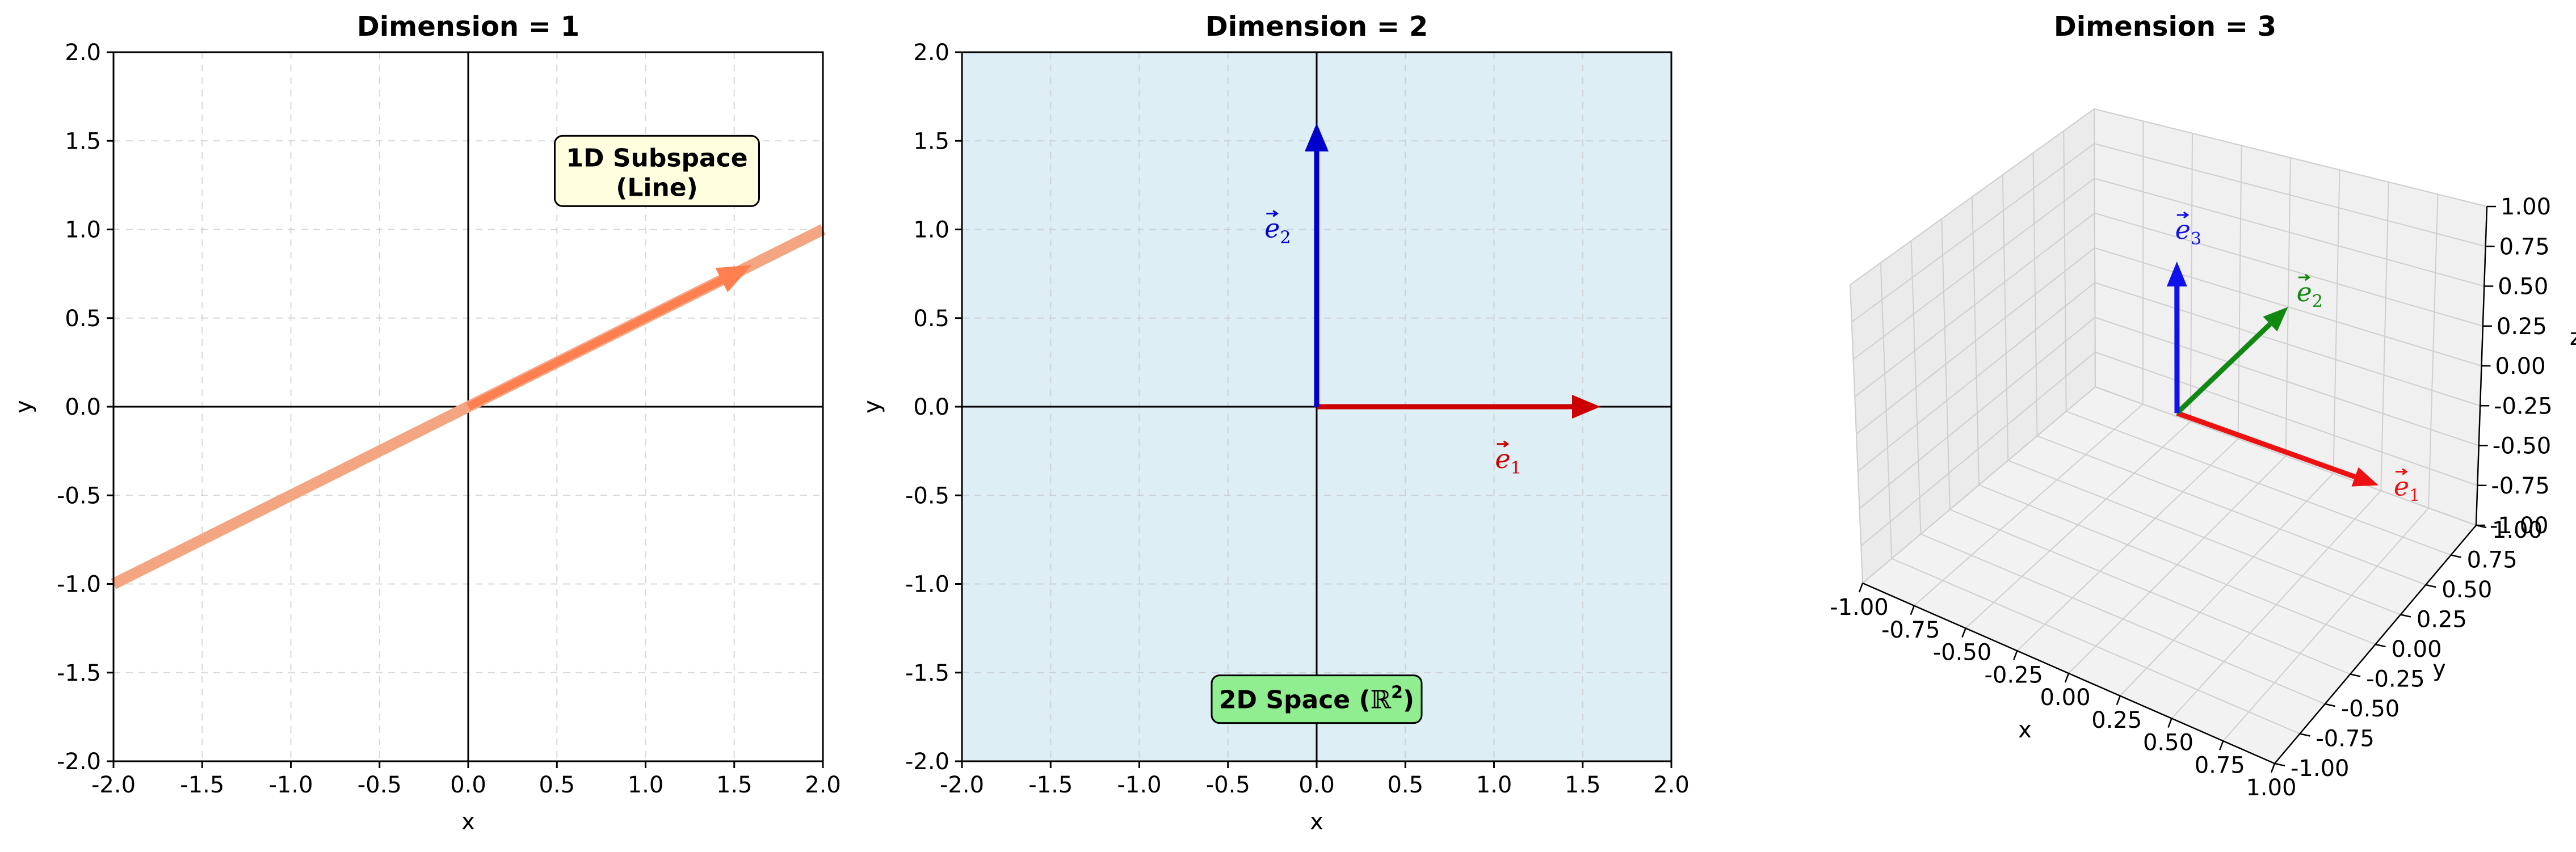 This screenshot has height=852, width=2576. Describe the element at coordinates (468, 785) in the screenshot. I see `x-tick-label: 0.0` at that location.